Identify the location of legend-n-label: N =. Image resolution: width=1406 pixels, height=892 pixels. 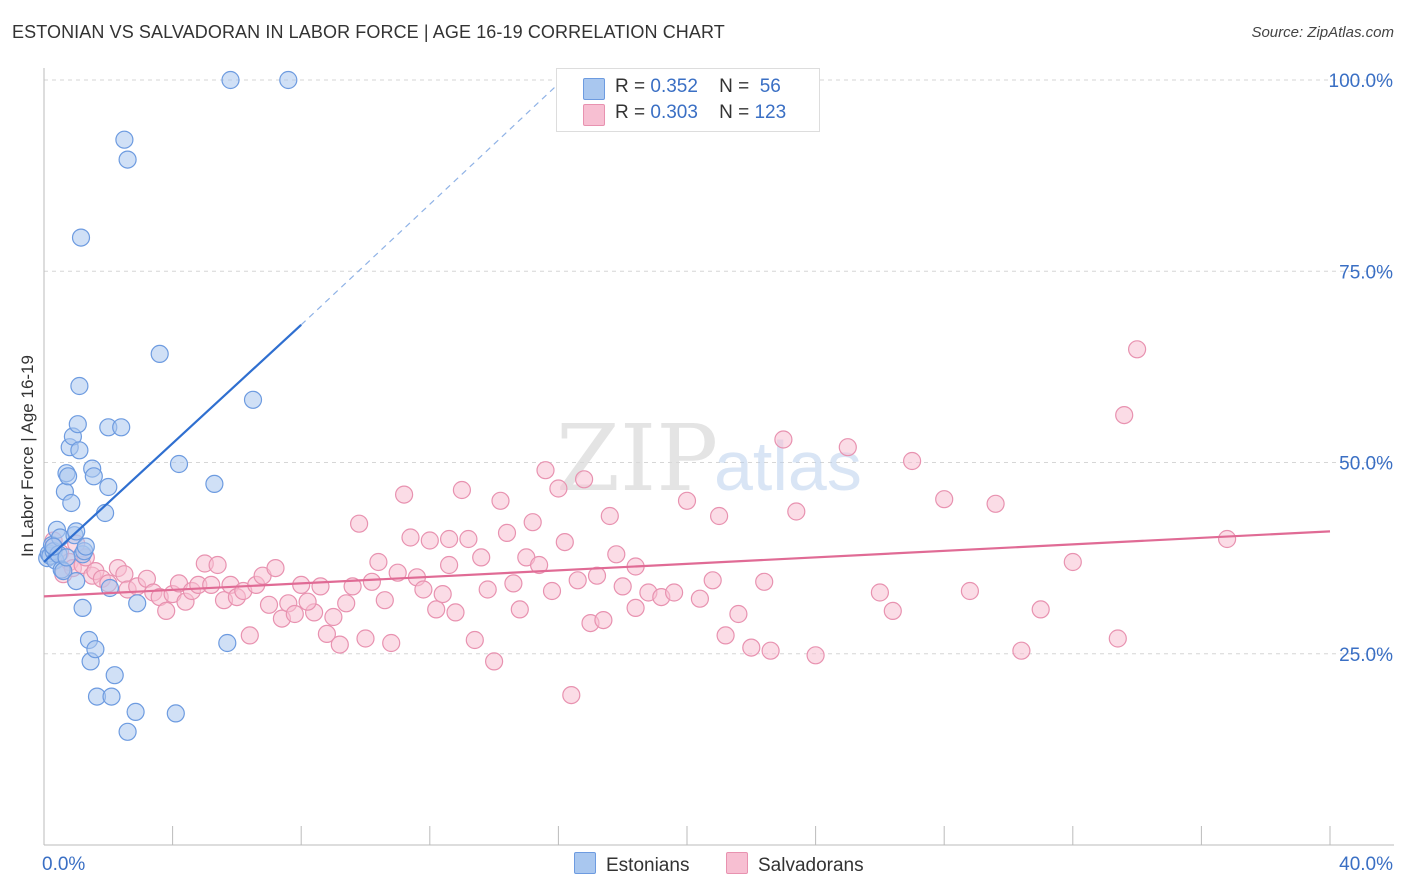
(734, 86).